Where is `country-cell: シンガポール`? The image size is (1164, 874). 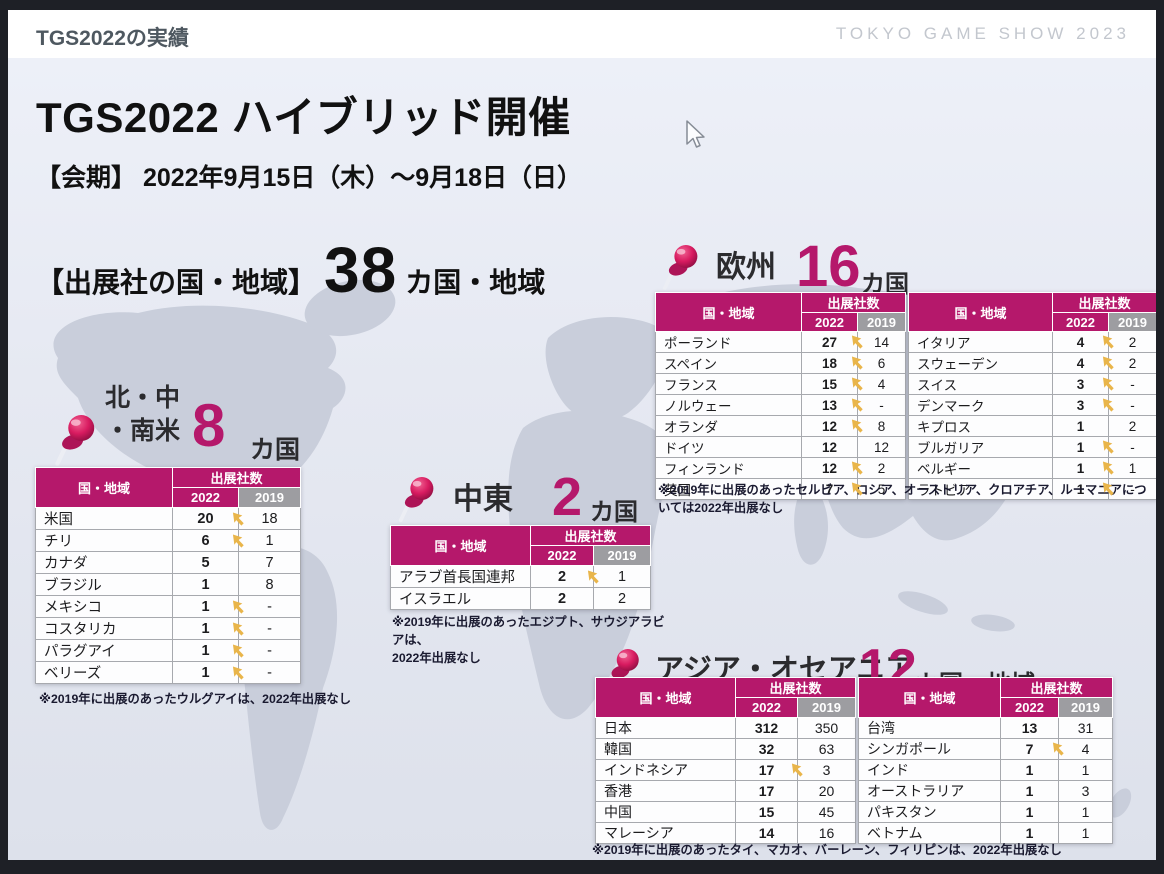 country-cell: シンガポール is located at coordinates (929, 749).